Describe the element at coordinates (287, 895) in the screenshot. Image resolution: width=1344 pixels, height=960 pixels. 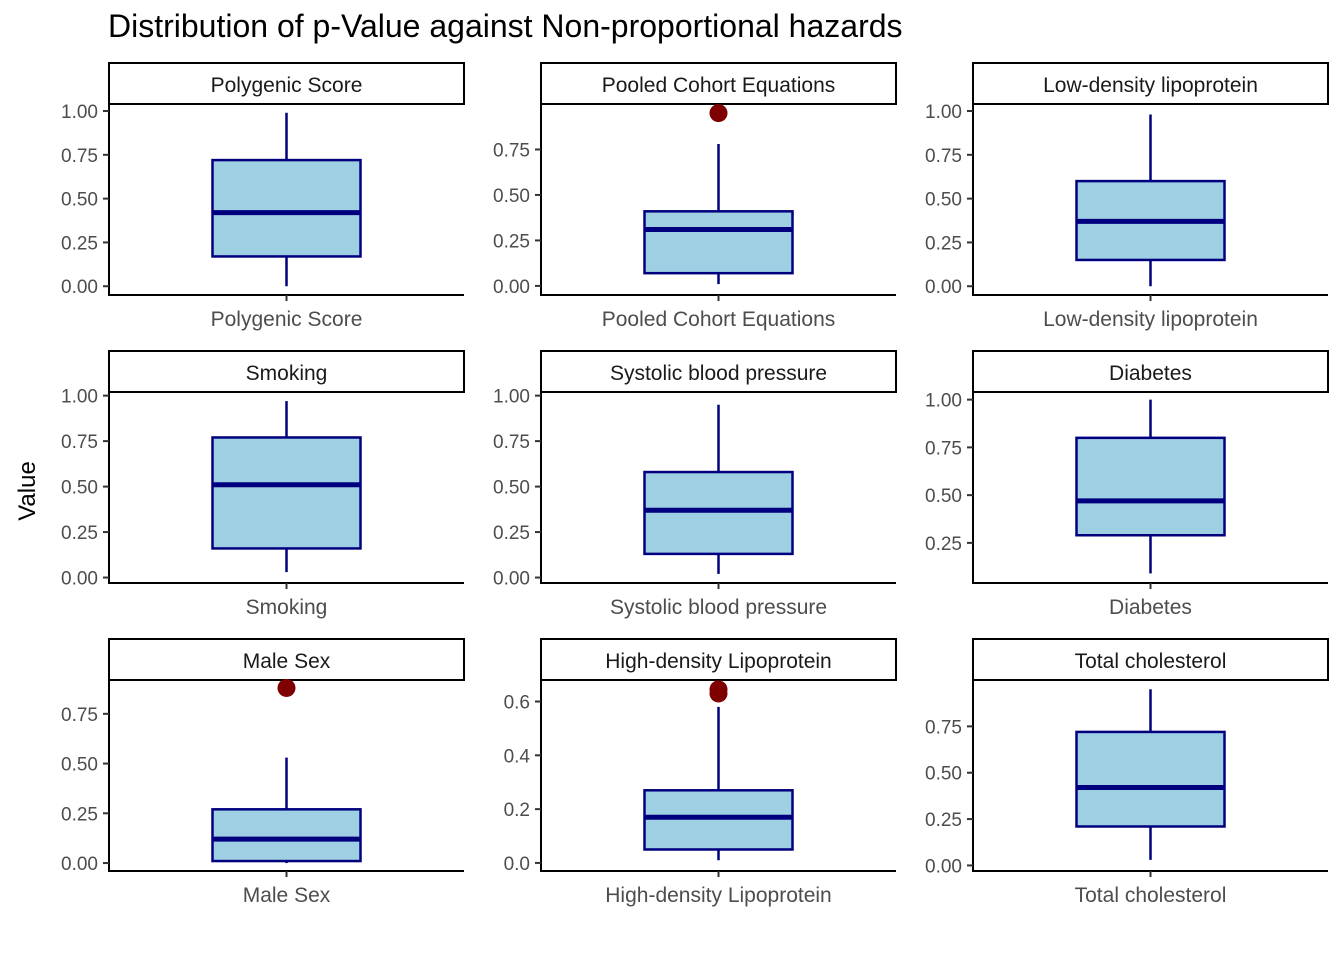
I see `x-tick-label: Male Sex` at that location.